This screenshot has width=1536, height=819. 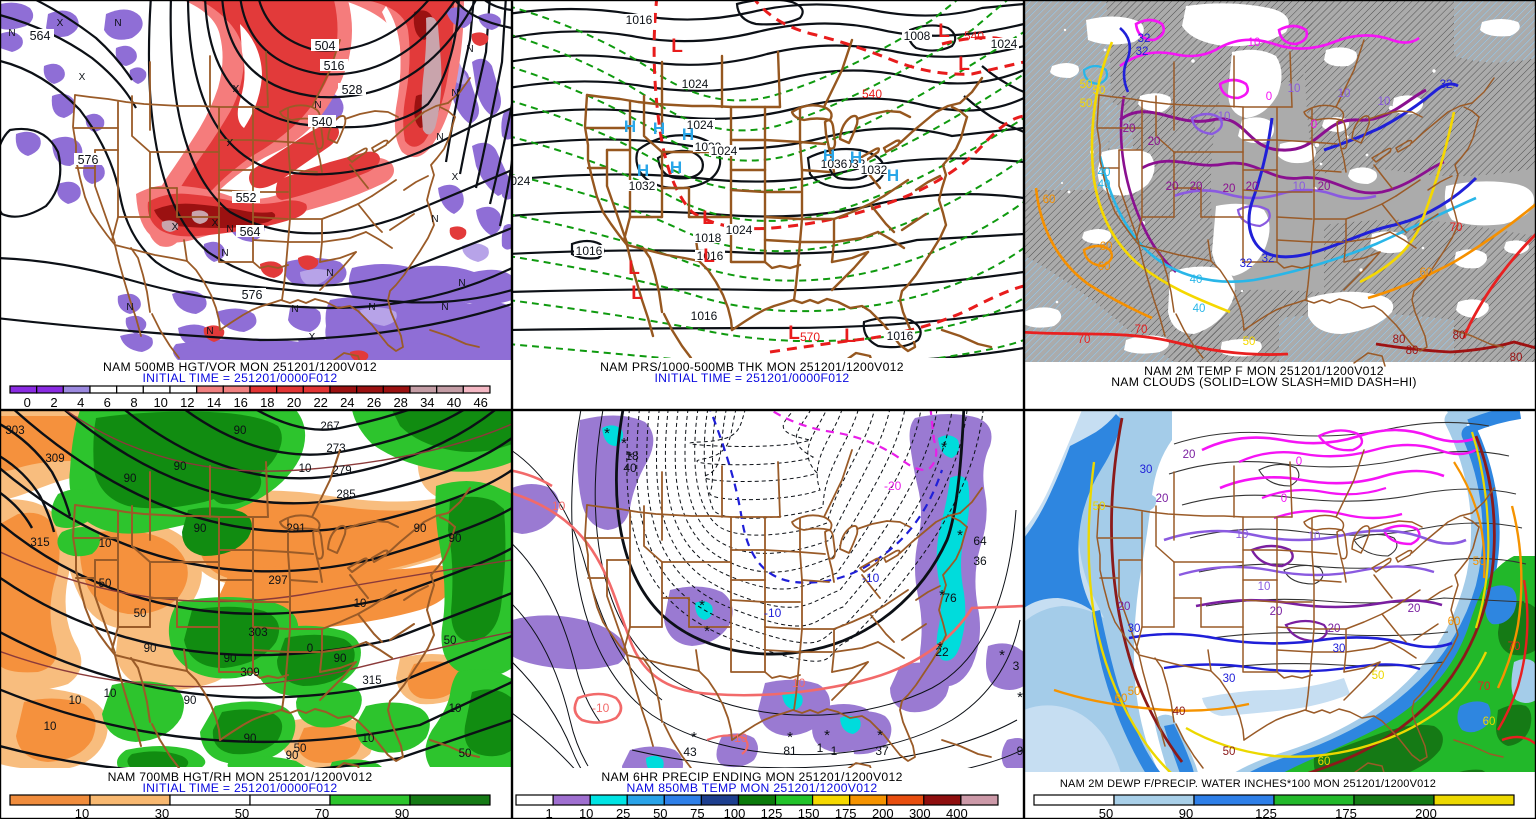 What do you see at coordinates (427, 402) in the screenshot?
I see `svg-text: 34` at bounding box center [427, 402].